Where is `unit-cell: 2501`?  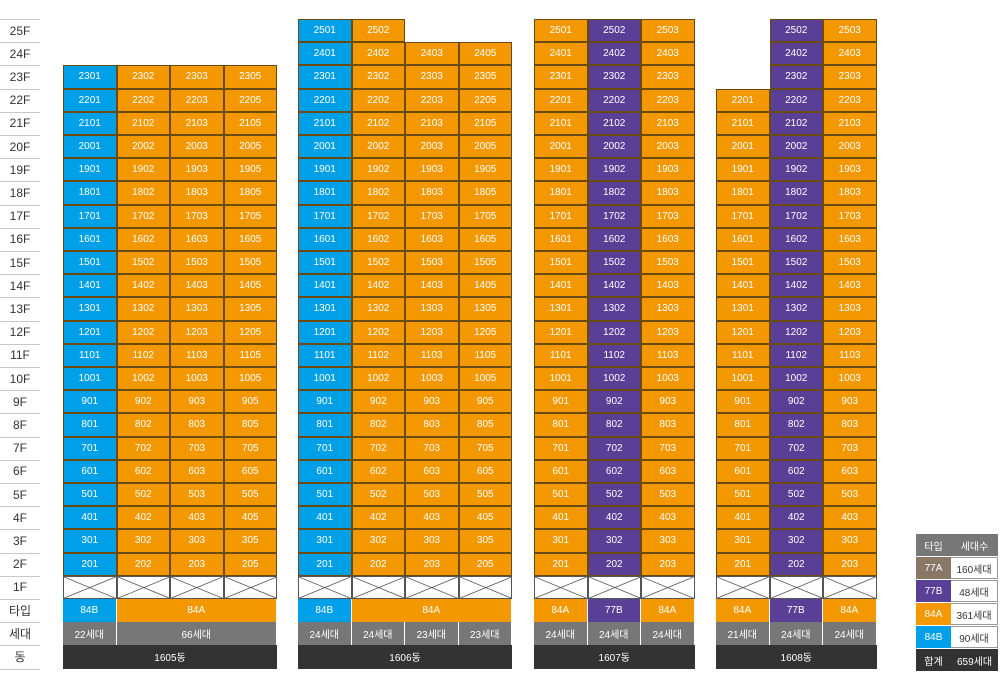
unit-cell: 2501 is located at coordinates (325, 31).